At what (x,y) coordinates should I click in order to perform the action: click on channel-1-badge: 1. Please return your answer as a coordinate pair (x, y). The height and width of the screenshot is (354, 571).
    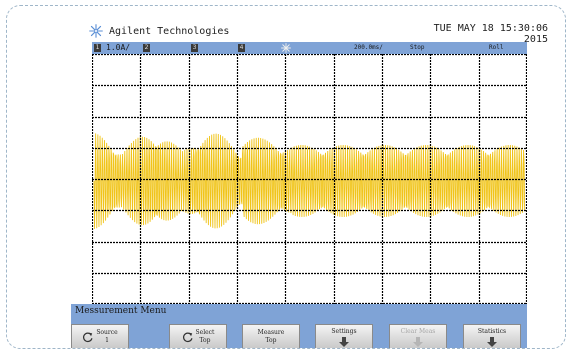
    Looking at the image, I should click on (97, 48).